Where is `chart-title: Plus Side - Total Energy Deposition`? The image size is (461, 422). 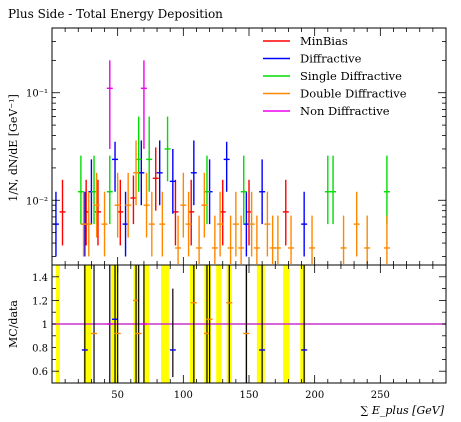
chart-title: Plus Side - Total Energy Deposition is located at coordinates (115, 14).